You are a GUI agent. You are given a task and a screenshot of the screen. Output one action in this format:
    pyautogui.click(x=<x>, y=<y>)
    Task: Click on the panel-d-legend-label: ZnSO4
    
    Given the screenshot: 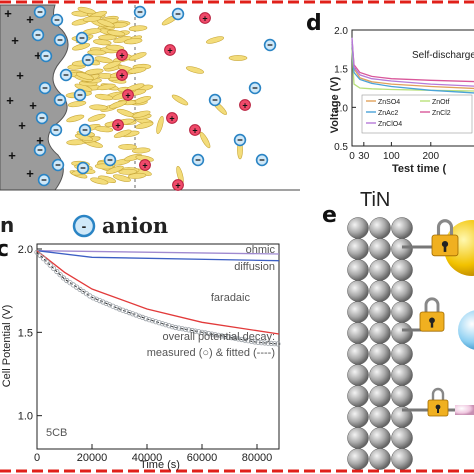 What is the action you would take?
    pyautogui.click(x=389, y=102)
    